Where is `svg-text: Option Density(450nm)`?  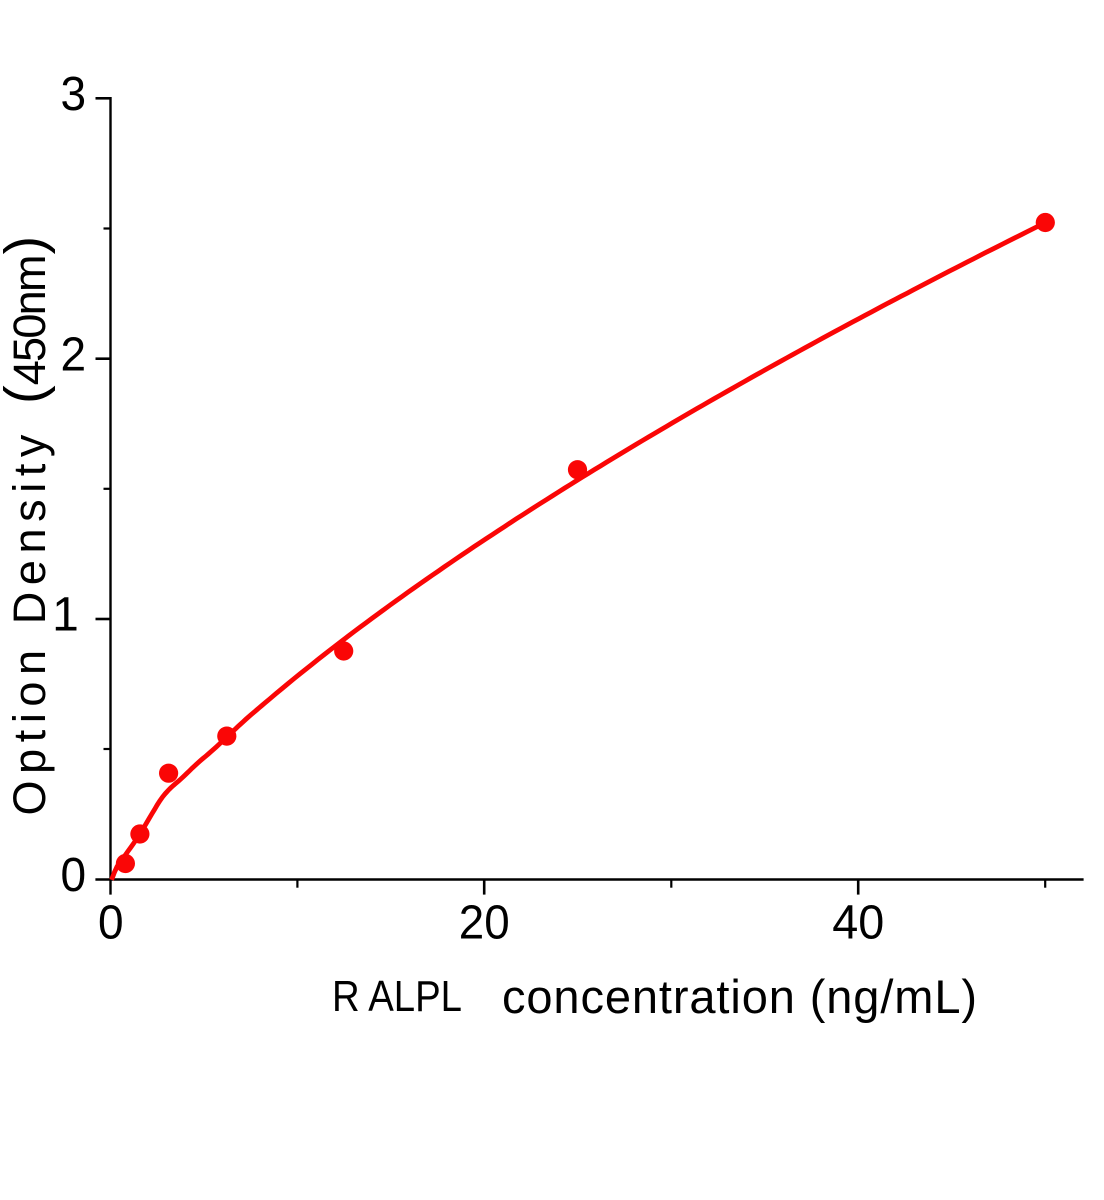
svg-text: Option Density(450nm) is located at coordinates (27, 526).